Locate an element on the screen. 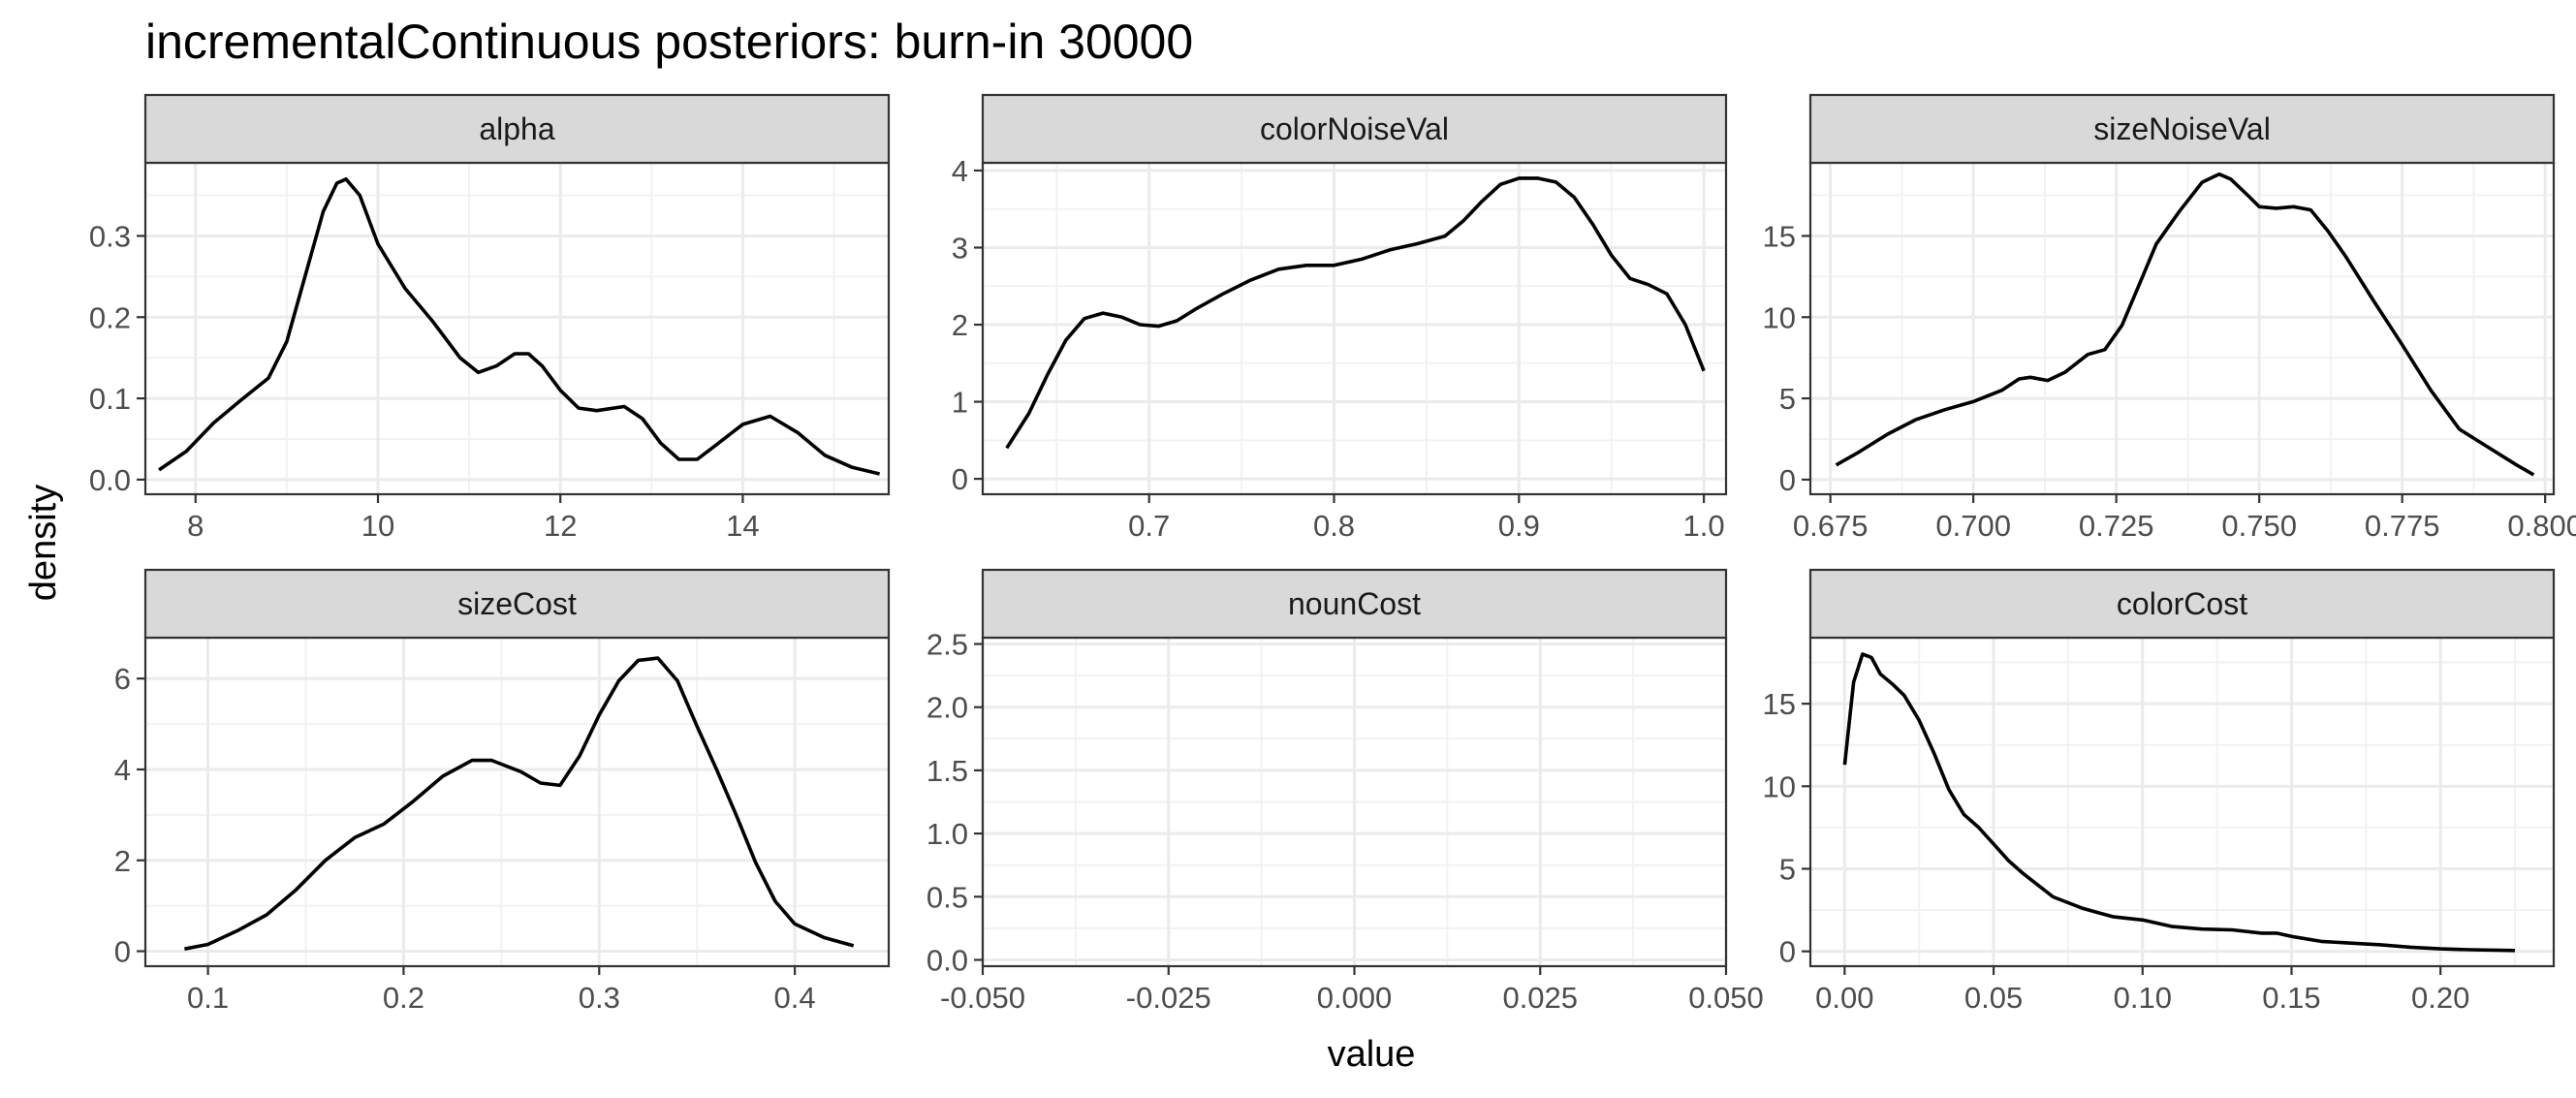  x-tick-label: -0.050 is located at coordinates (982, 998).